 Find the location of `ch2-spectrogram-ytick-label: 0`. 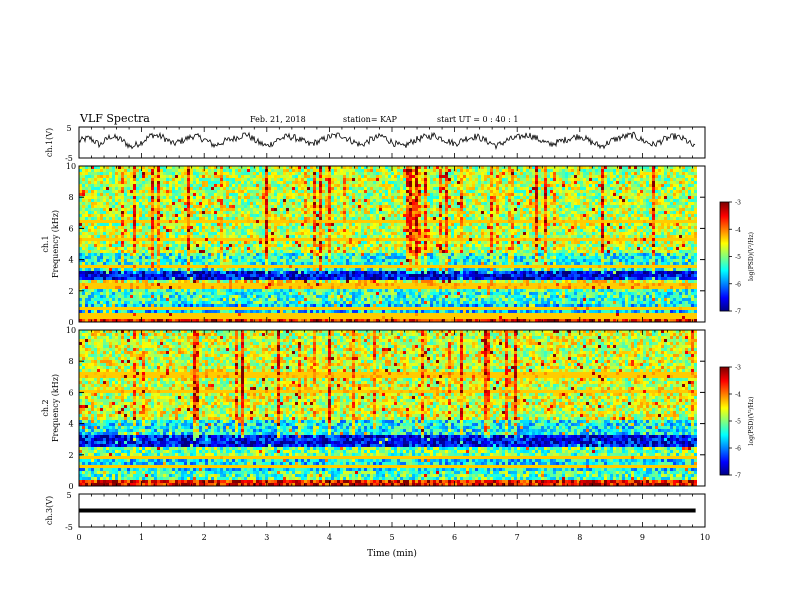

ch2-spectrogram-ytick-label: 0 is located at coordinates (70, 486).